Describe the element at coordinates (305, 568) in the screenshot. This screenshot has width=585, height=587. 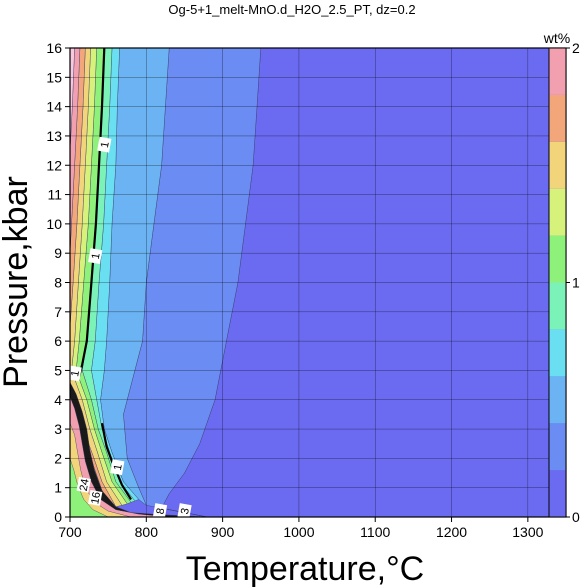
I see `x-axis-title: Temperature,°C` at that location.